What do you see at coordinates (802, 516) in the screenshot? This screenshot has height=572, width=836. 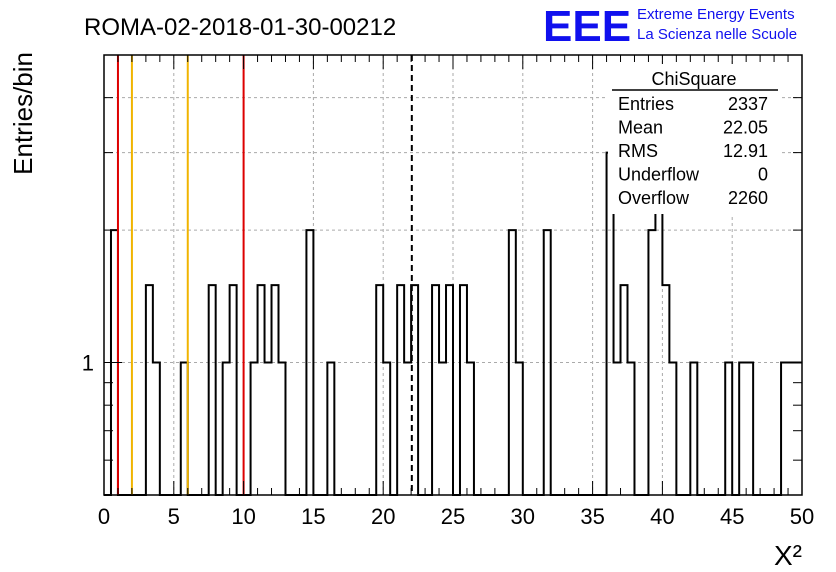 I see `x-tick-label: 50` at bounding box center [802, 516].